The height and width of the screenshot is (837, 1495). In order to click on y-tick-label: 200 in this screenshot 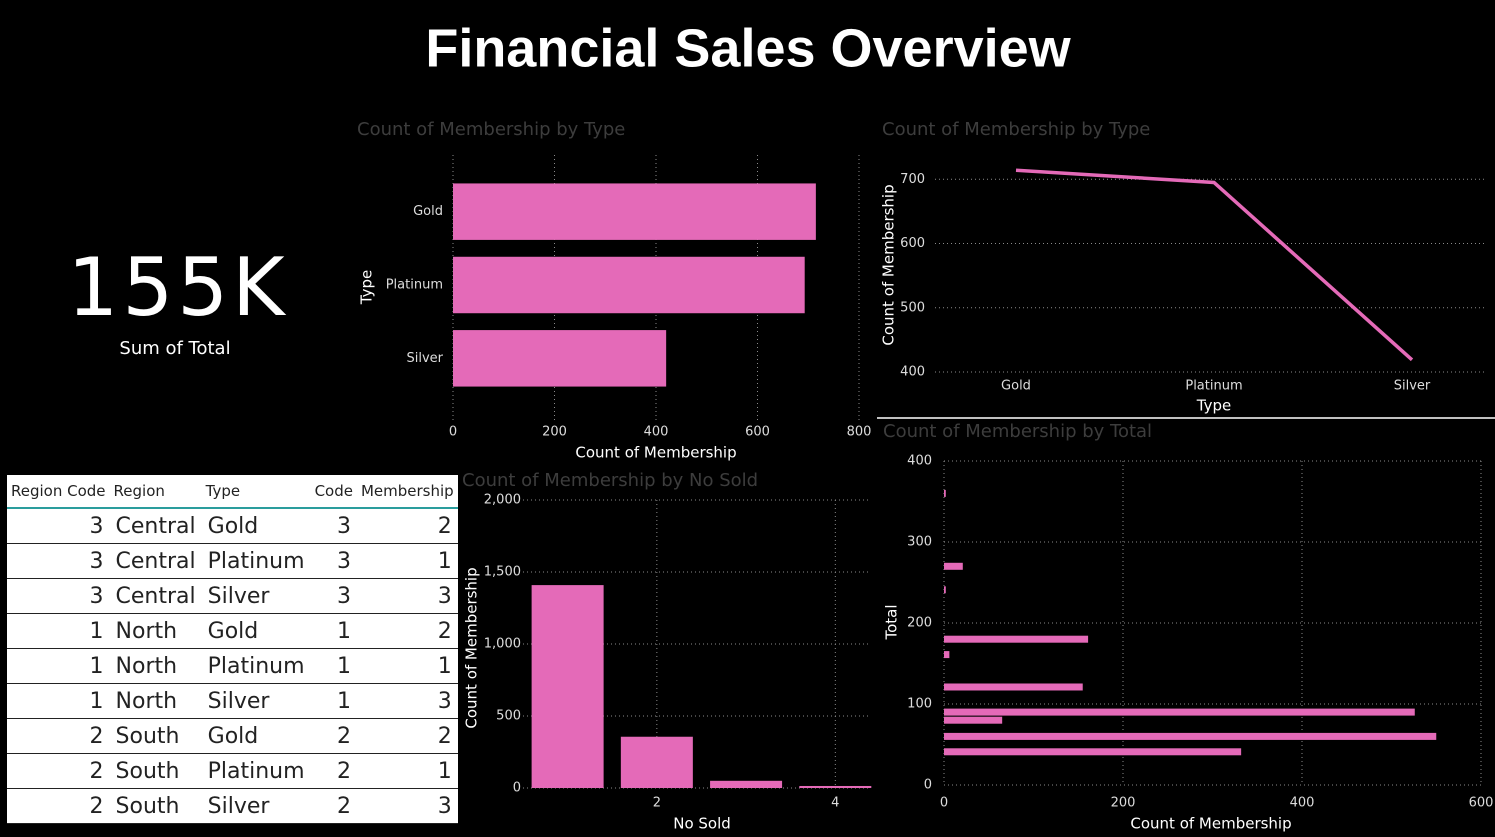, I will do `click(919, 623)`.